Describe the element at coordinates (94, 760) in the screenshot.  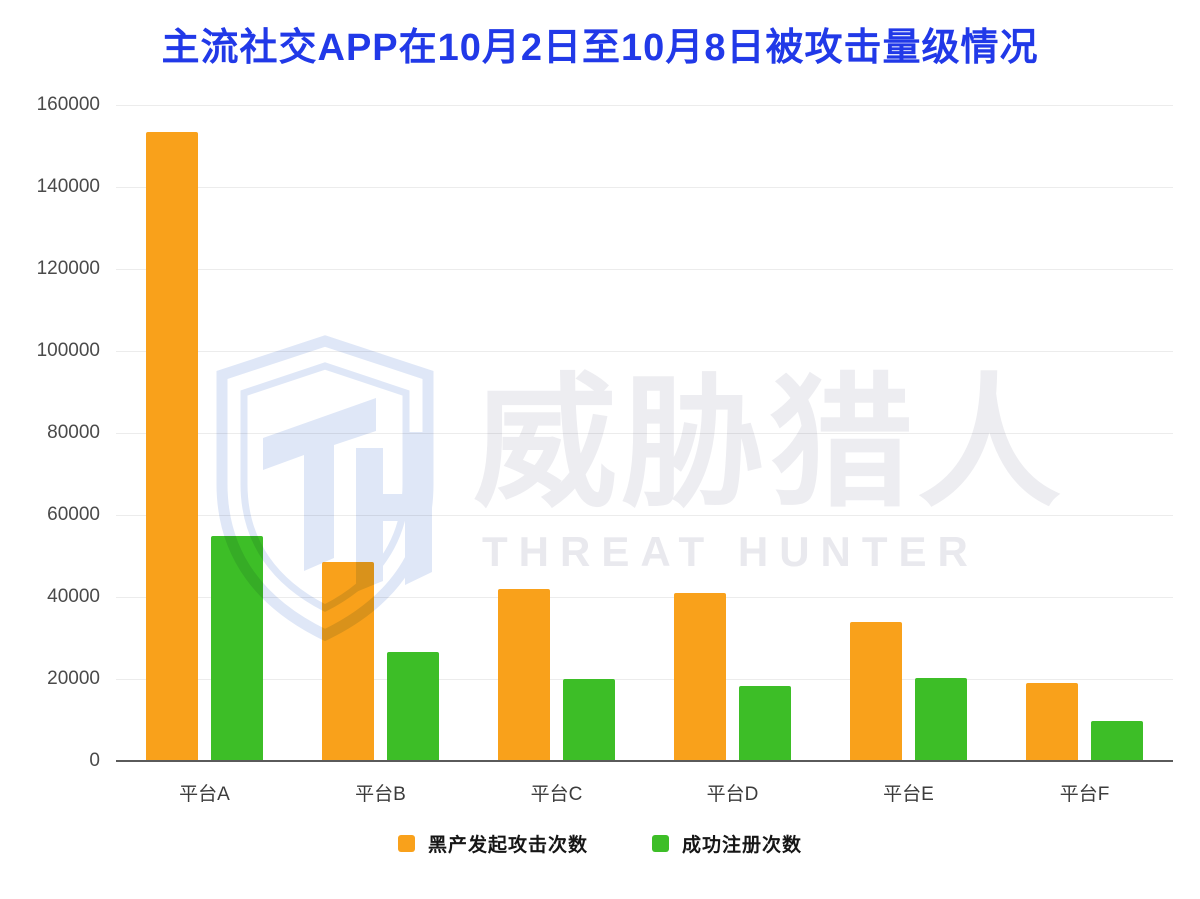
I see `y-tick-label: 0` at that location.